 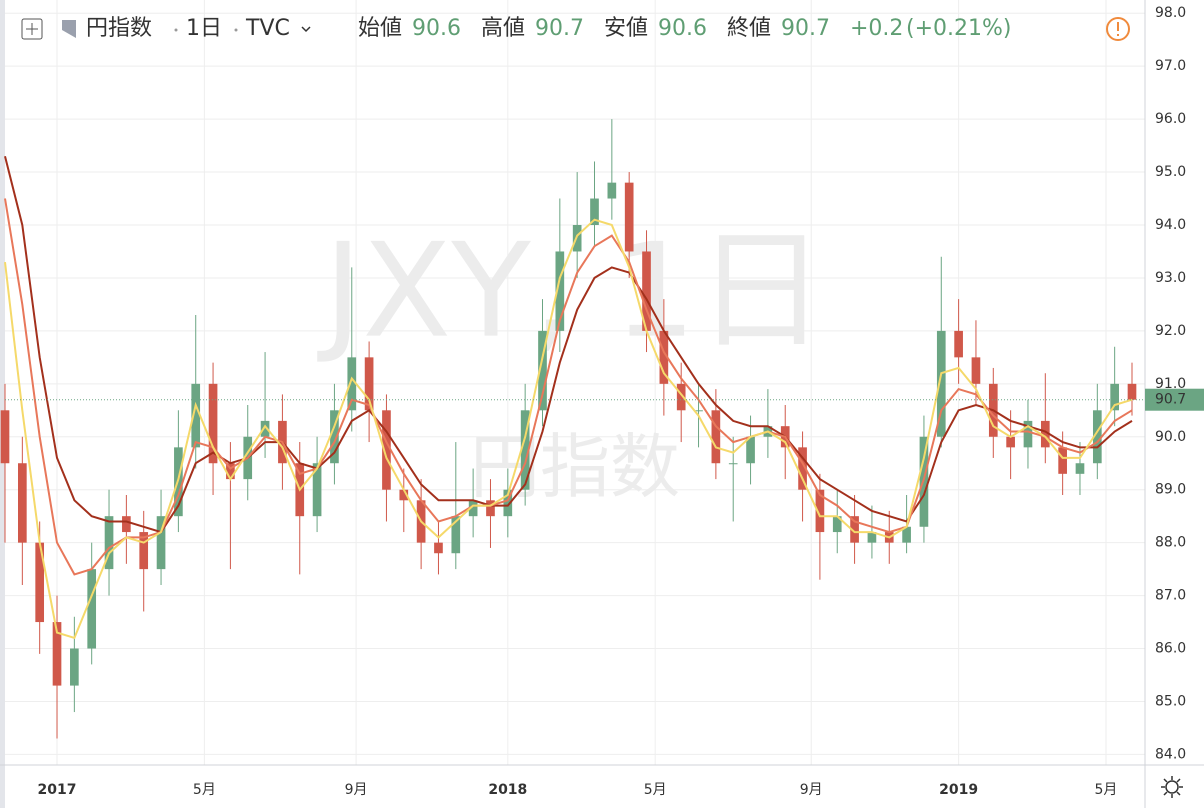 What do you see at coordinates (1118, 29) in the screenshot?
I see `alert-icon` at bounding box center [1118, 29].